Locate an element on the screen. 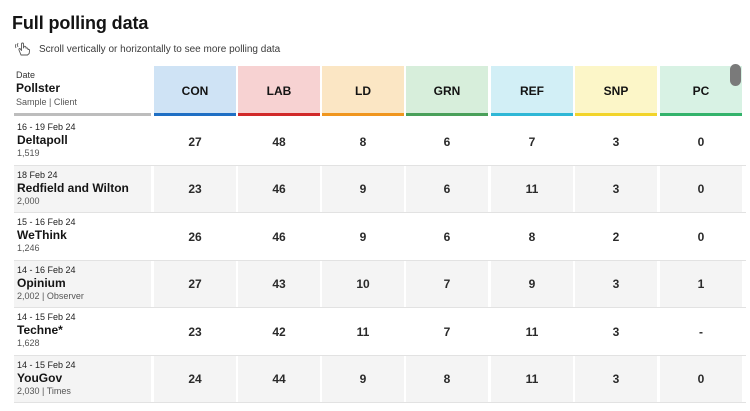 The width and height of the screenshot is (750, 411). vote-share-cell-pc: - is located at coordinates (701, 331).